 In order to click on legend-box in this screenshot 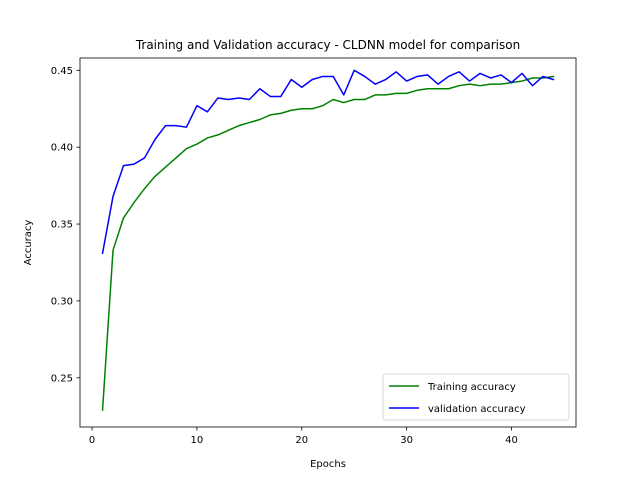, I will do `click(476, 397)`.